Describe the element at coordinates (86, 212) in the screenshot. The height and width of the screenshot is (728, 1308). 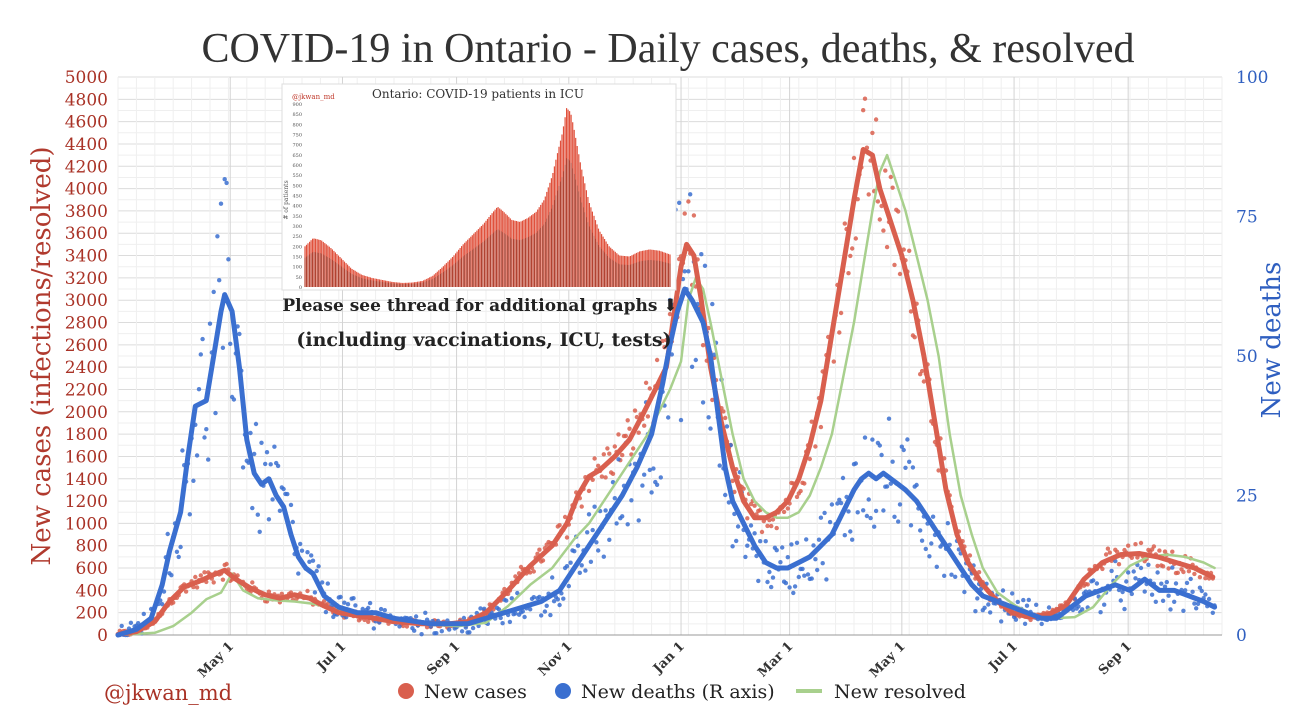
I see `left-tick-label: 3800` at that location.